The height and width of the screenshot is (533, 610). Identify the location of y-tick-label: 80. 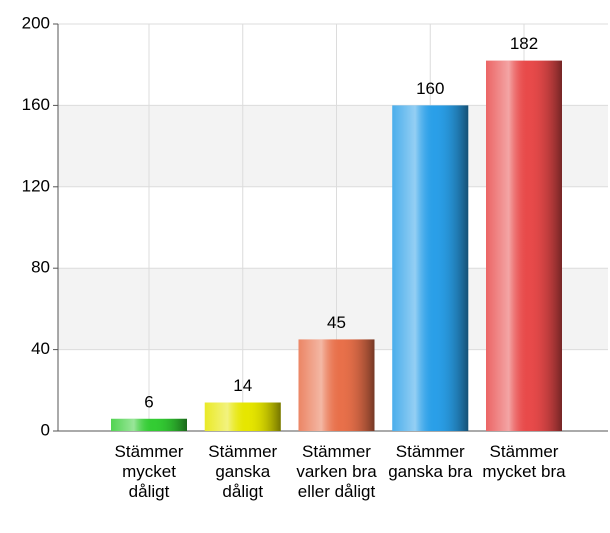
(40, 267).